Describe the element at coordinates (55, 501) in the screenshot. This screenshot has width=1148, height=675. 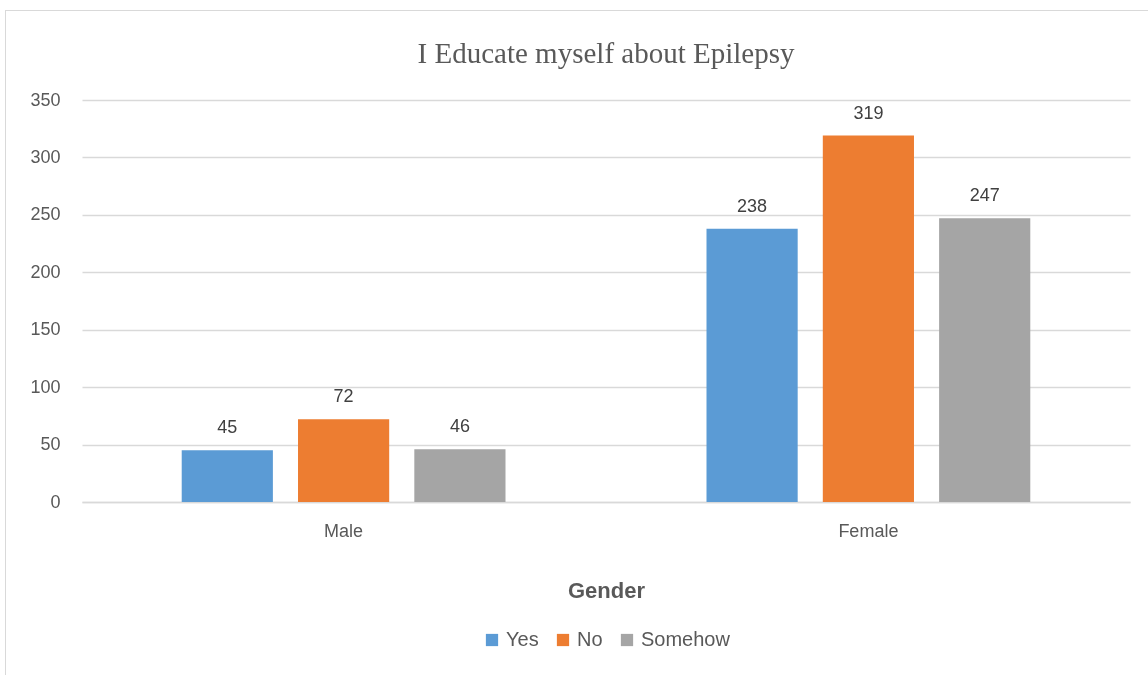
I see `y-tick-label: 0` at that location.